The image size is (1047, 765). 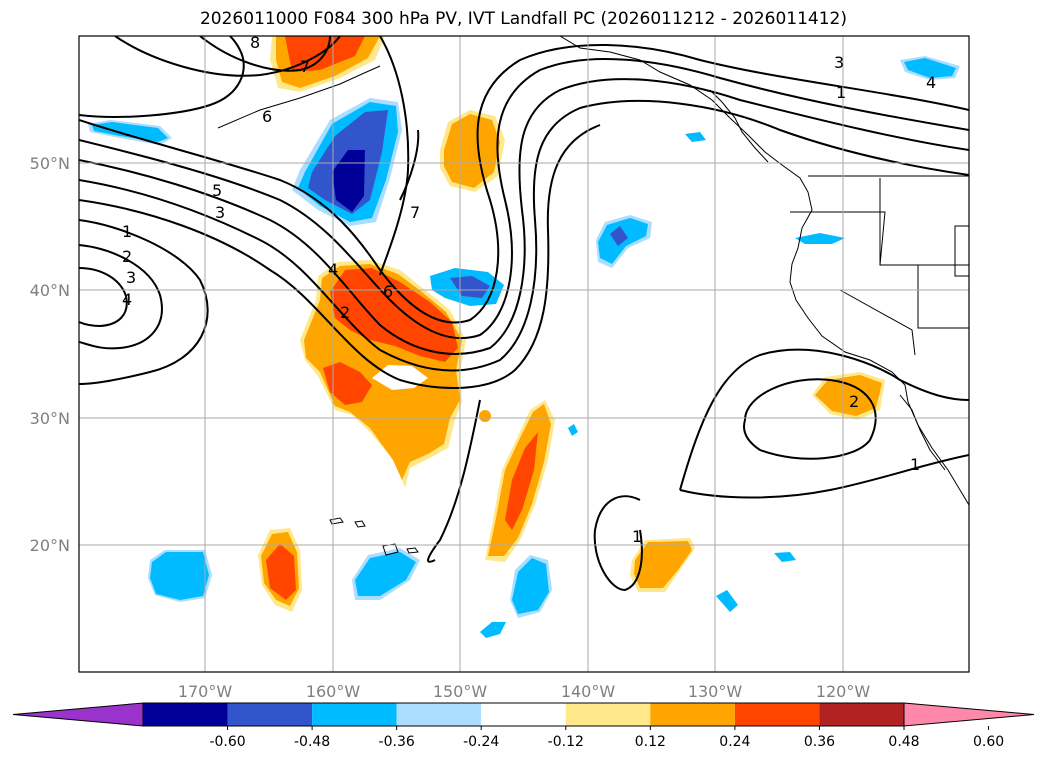 I want to click on contour-label: 8, so click(x=255, y=42).